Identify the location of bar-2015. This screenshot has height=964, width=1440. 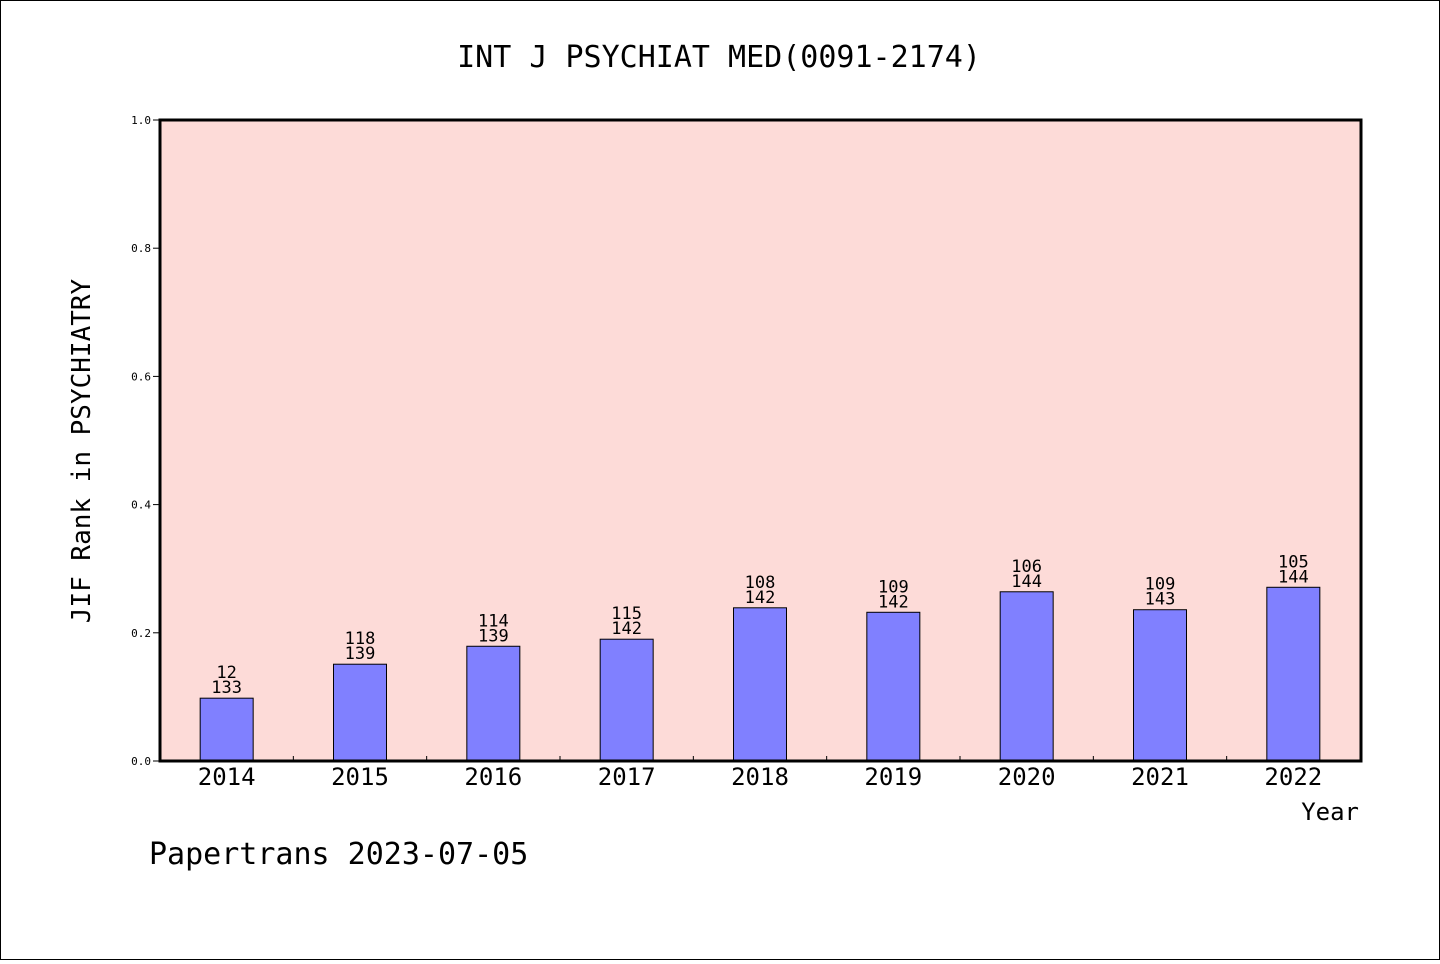
(360, 712).